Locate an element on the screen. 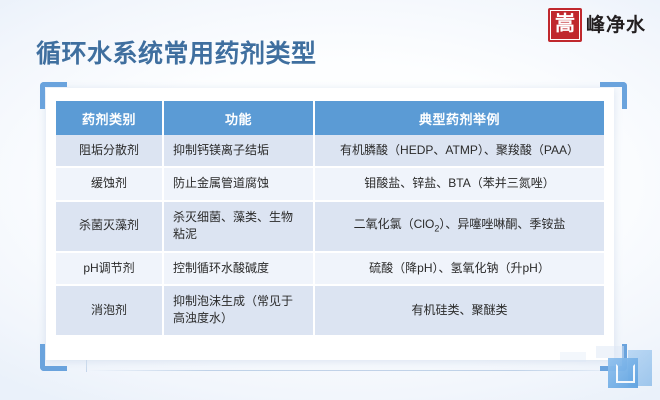 This screenshot has height=400, width=660. company-logo: 嵩 峰净水 is located at coordinates (596, 25).